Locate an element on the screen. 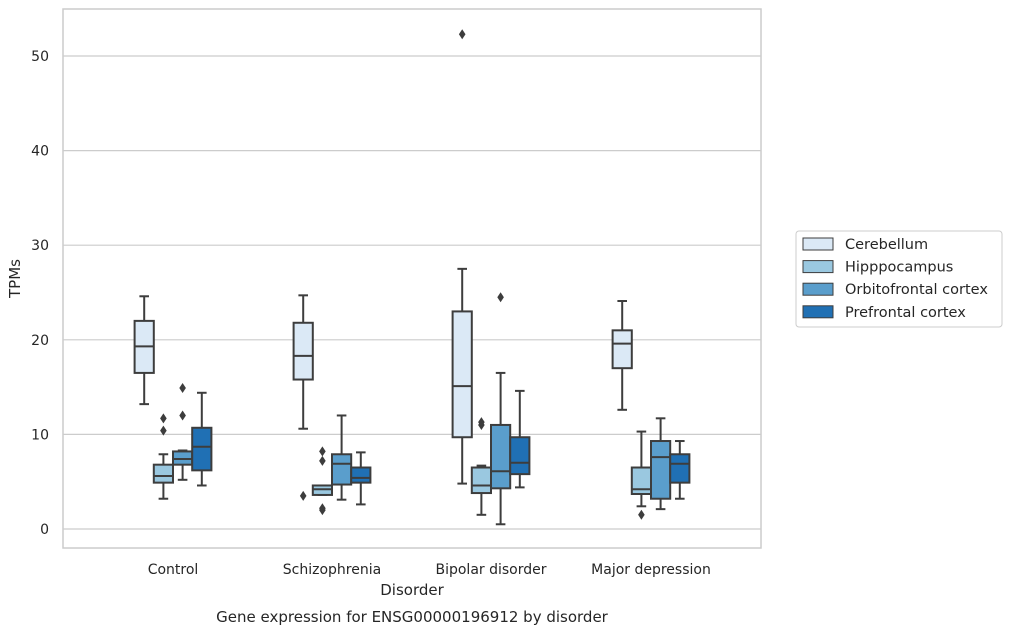 The image size is (1013, 634). legend-label: Hipppocampus is located at coordinates (899, 268).